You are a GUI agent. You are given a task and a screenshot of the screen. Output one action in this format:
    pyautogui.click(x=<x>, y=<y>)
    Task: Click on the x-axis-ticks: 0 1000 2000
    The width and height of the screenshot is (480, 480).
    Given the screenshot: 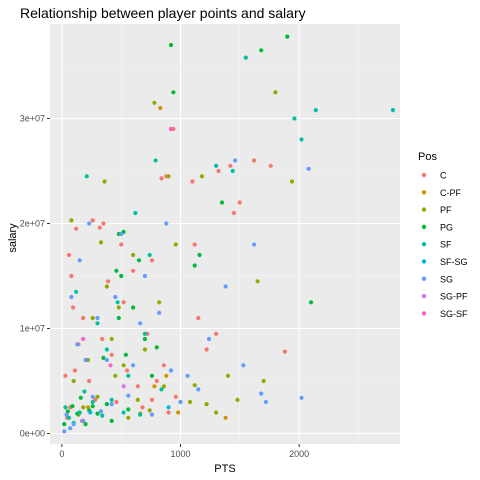 What is the action you would take?
    pyautogui.click(x=184, y=451)
    